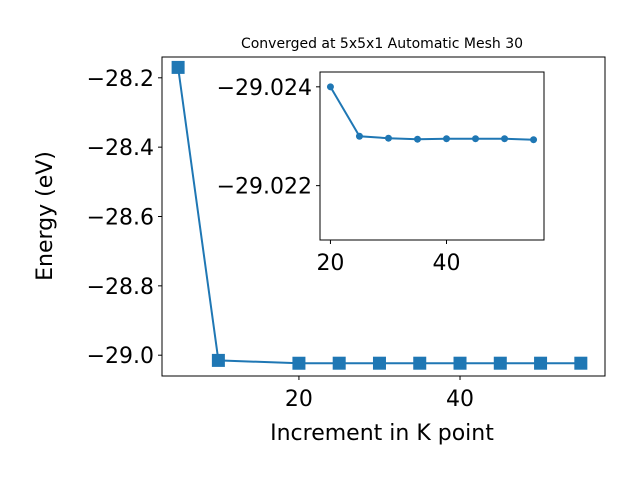 The image size is (640, 480). Describe the element at coordinates (330, 263) in the screenshot. I see `inset-x-tick-label: 20` at that location.